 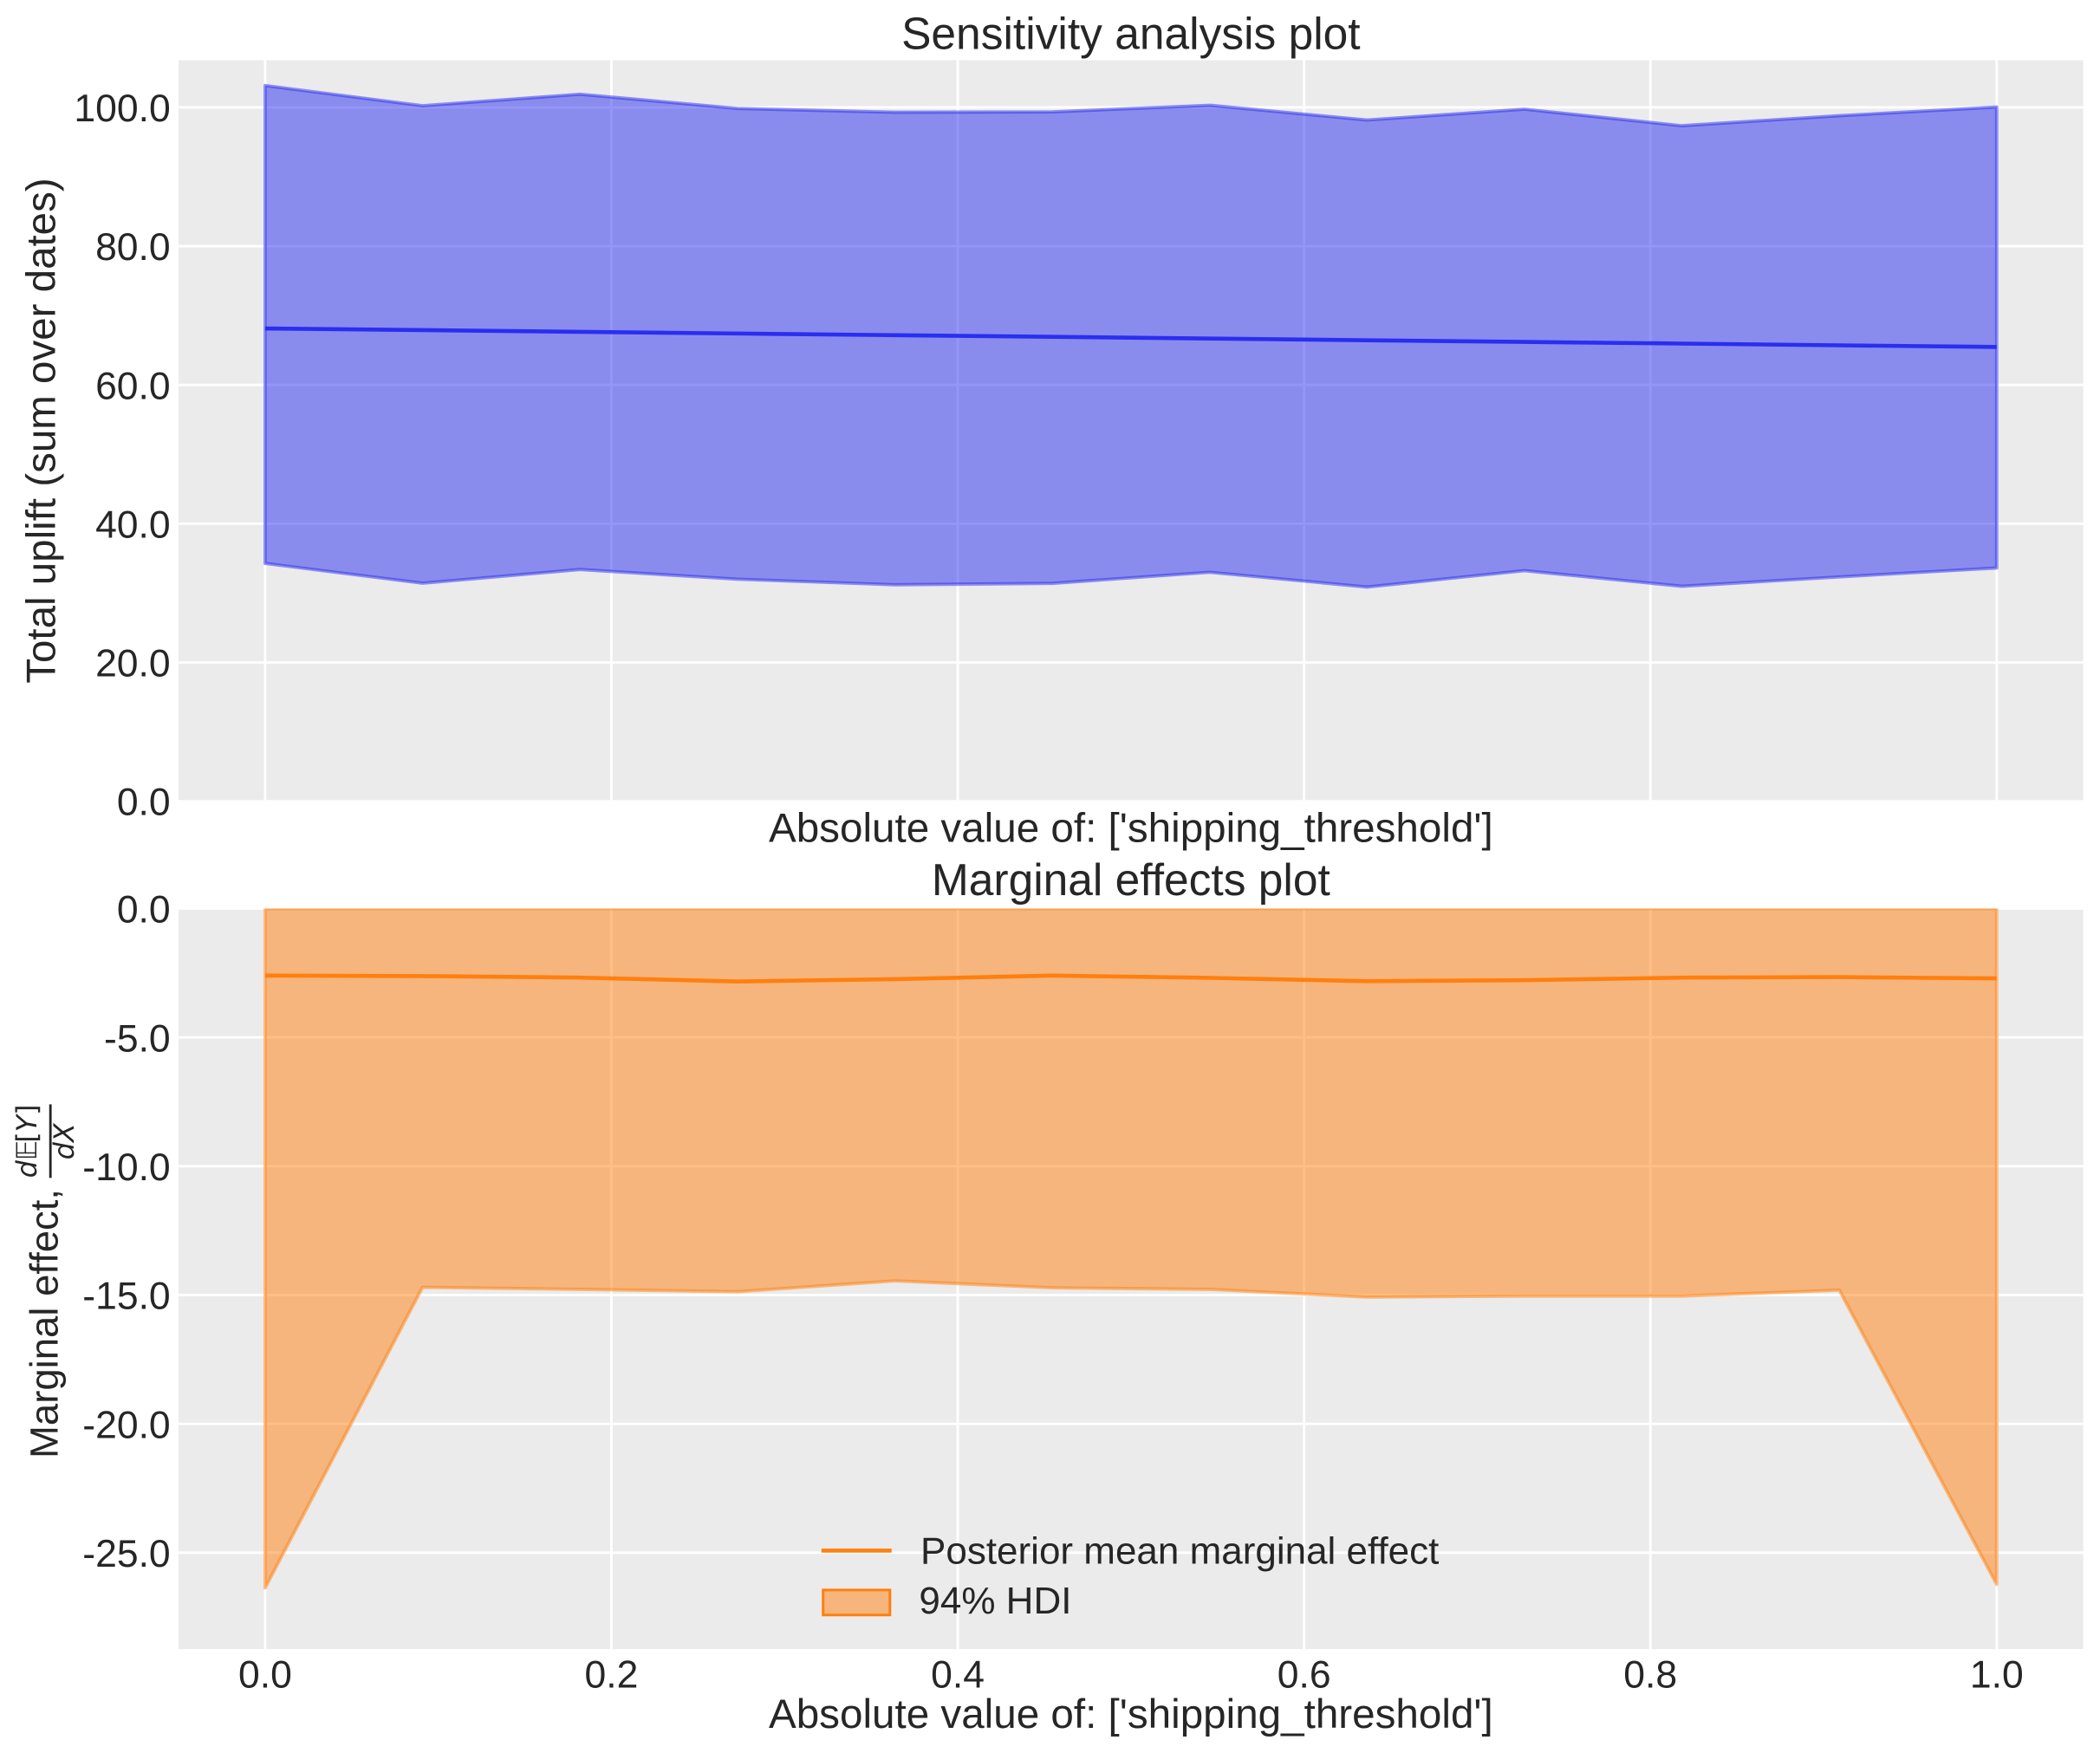 What do you see at coordinates (1131, 34) in the screenshot?
I see `svg-text: Sensitivity analysis plot` at bounding box center [1131, 34].